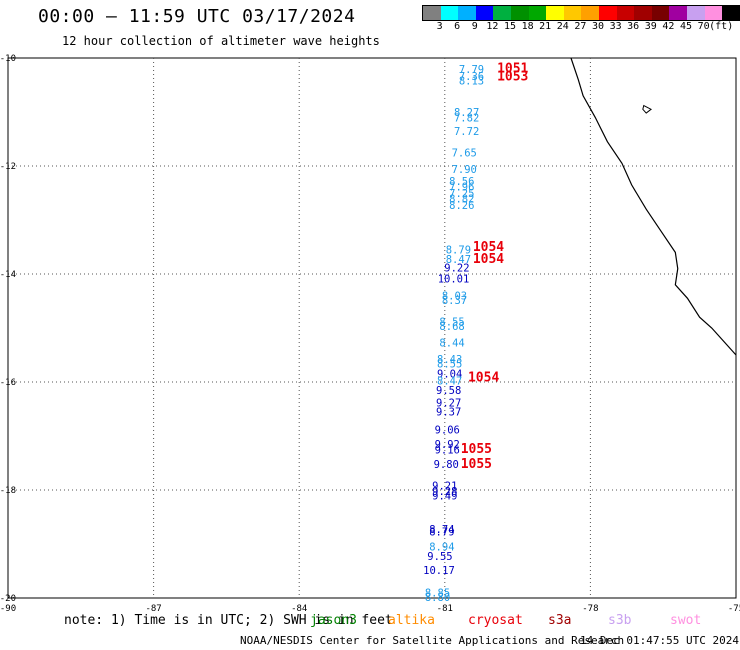 Image resolution: width=740 pixels, height=650 pixels. What do you see at coordinates (510, 26) in the screenshot?
I see `scale-label: 15` at bounding box center [510, 26].